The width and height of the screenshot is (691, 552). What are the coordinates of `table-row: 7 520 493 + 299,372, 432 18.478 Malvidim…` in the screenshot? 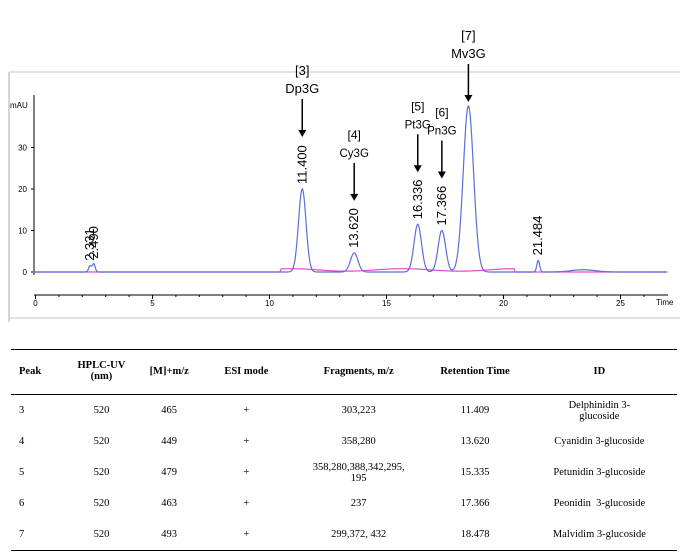 It's located at (344, 535).